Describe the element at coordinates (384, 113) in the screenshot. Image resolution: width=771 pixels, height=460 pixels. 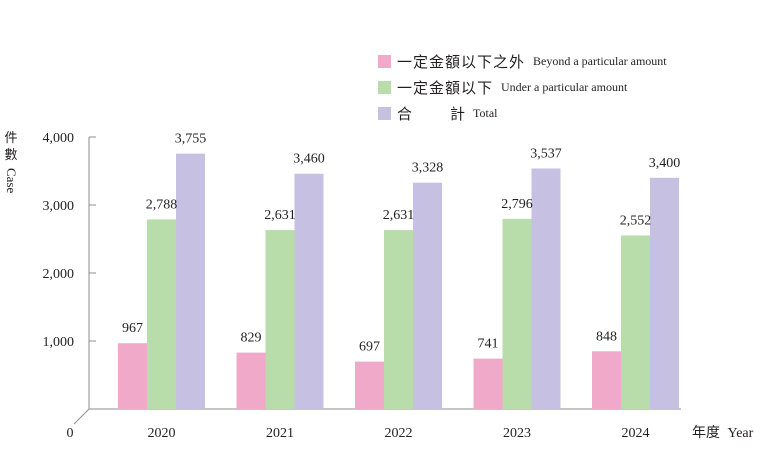
I see `legend-swatch-total` at that location.